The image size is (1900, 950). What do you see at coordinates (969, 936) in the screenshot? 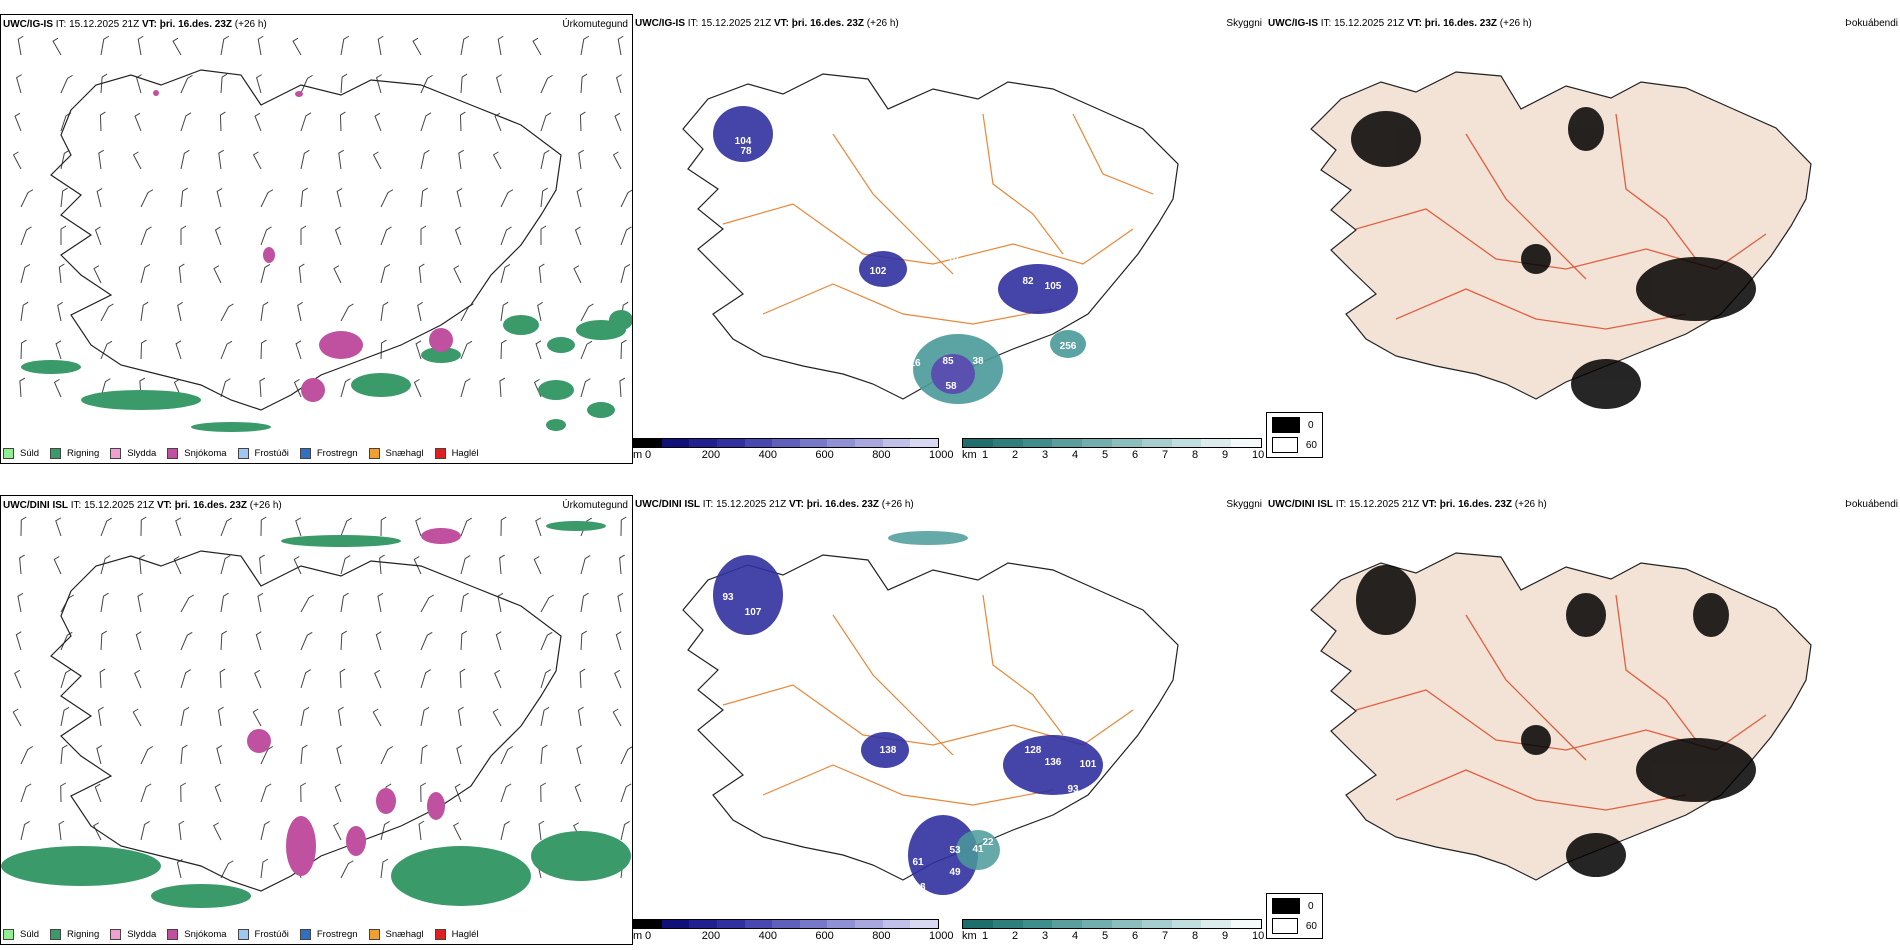
I see `colorbar-unit: km` at bounding box center [969, 936].